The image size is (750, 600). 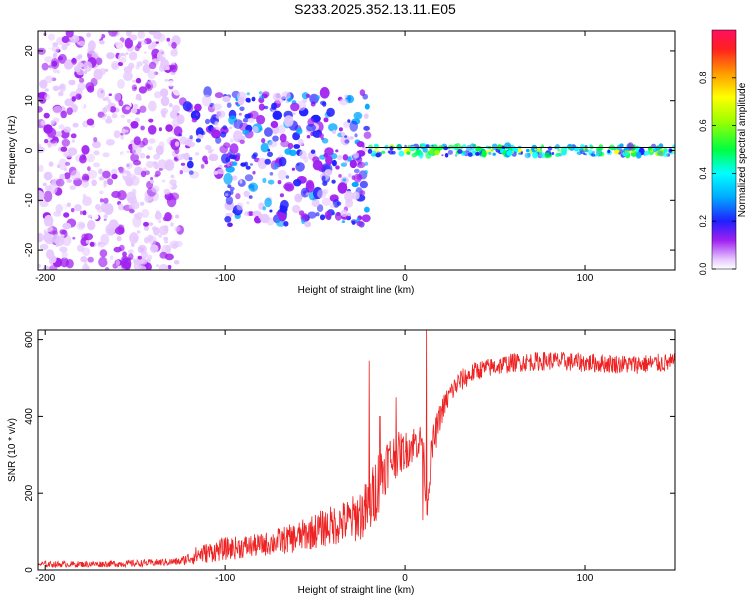 I want to click on colorbar-tick-label: 0.6, so click(x=703, y=125).